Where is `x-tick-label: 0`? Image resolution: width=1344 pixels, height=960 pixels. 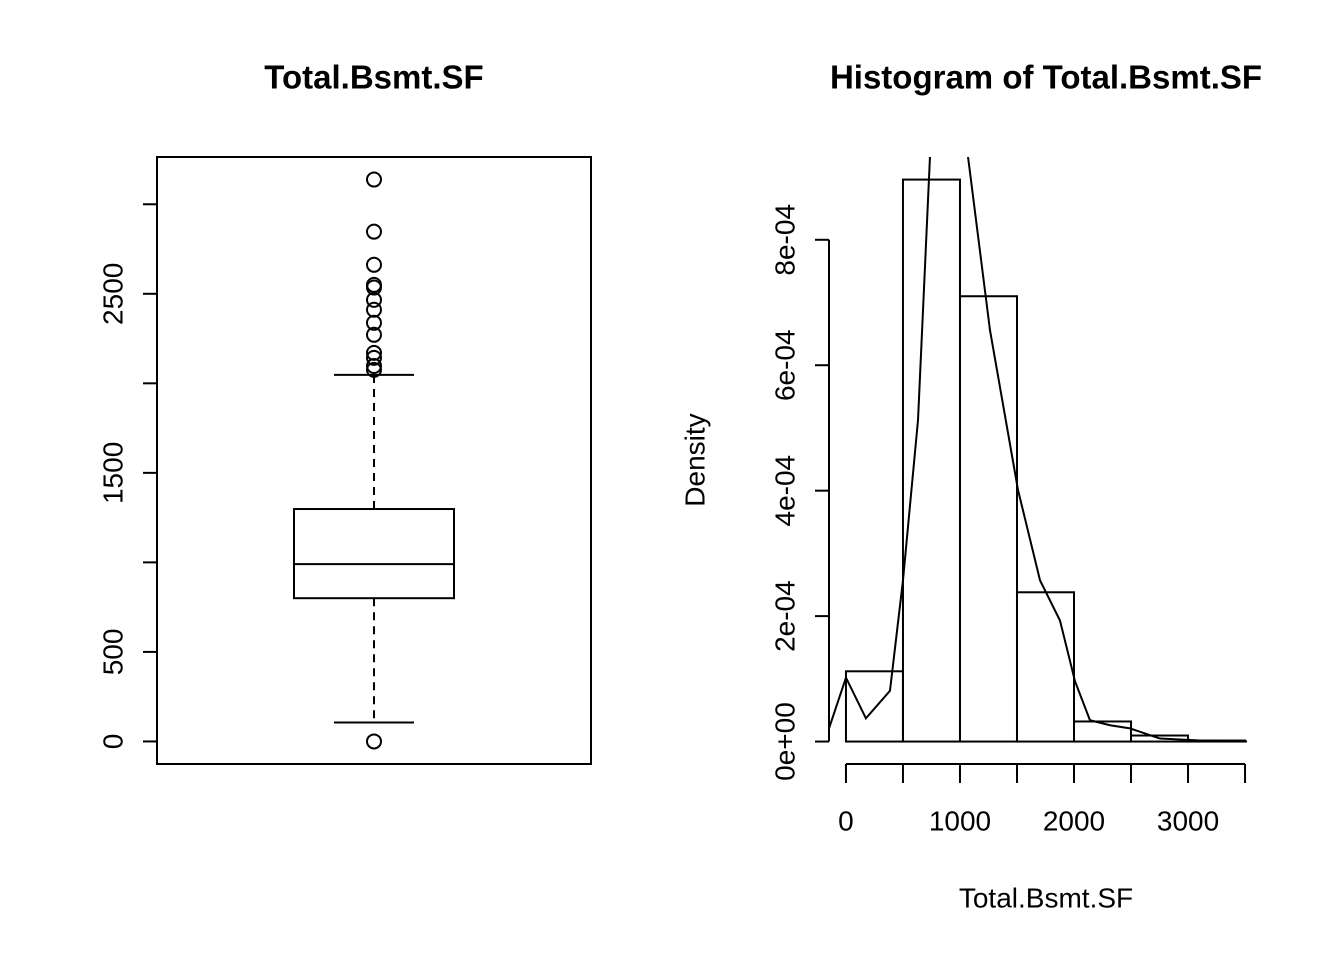 x-tick-label: 0 is located at coordinates (846, 820).